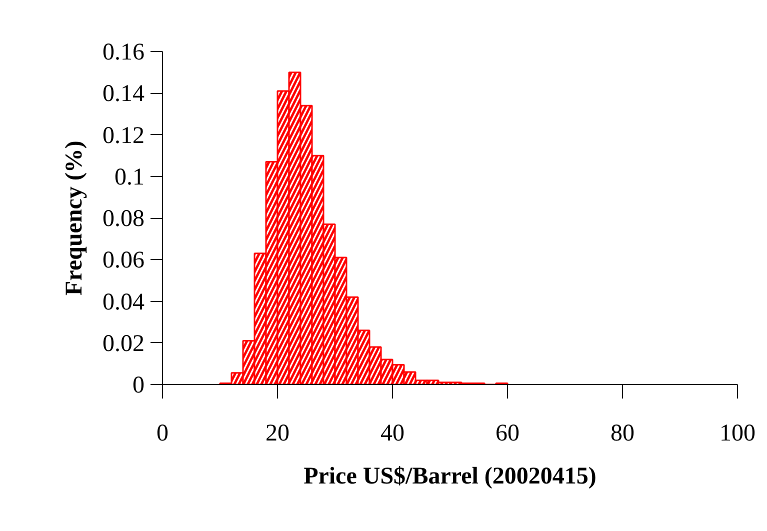  I want to click on y-axis-title: Frequency (%), so click(75, 218).